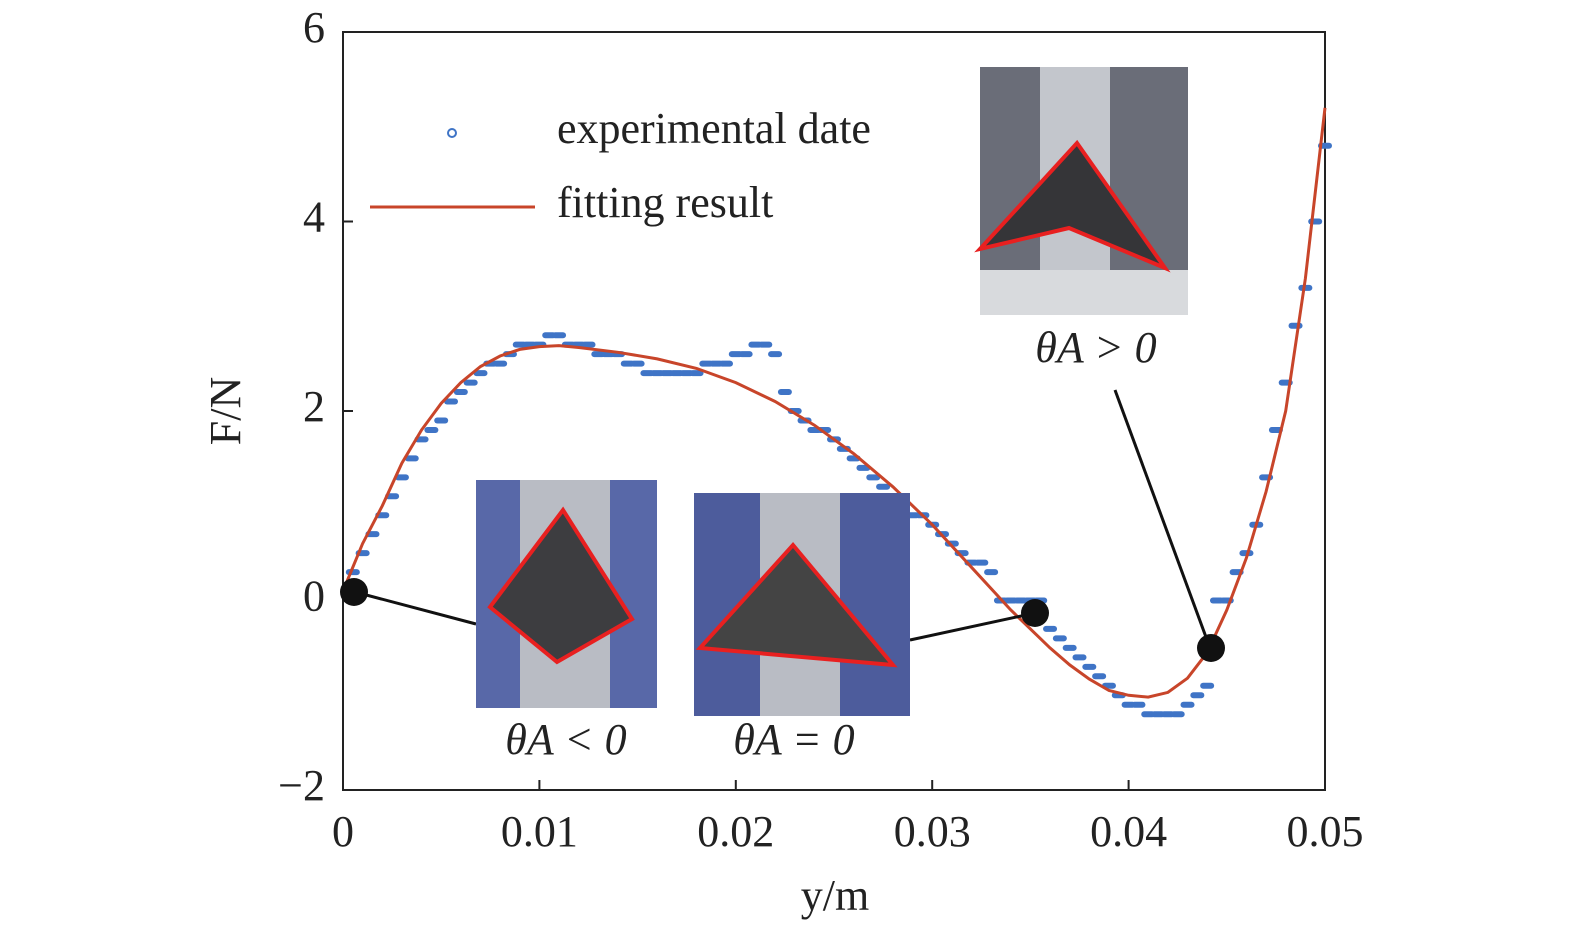  I want to click on annotation: θA = 0, so click(793, 739).